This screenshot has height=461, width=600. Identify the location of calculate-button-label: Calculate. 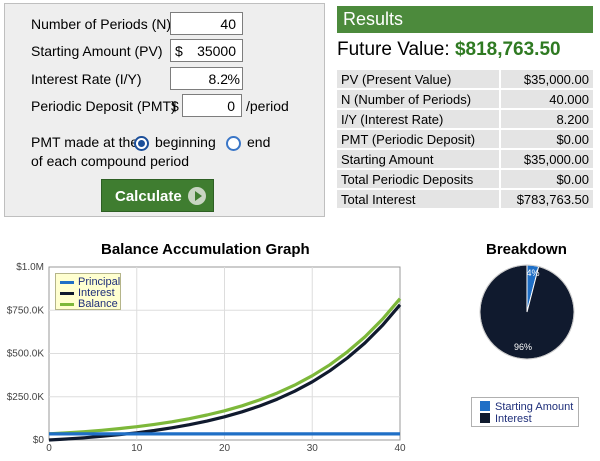
(148, 196).